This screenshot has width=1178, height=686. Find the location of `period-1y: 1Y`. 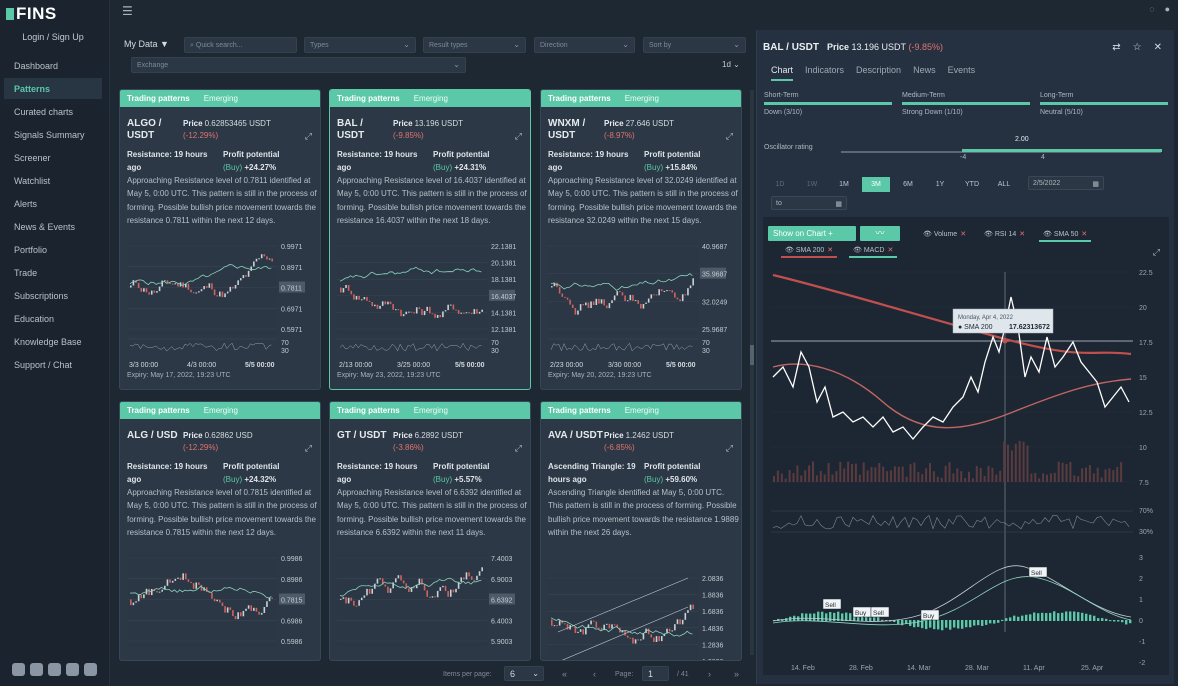

period-1y: 1Y is located at coordinates (940, 184).